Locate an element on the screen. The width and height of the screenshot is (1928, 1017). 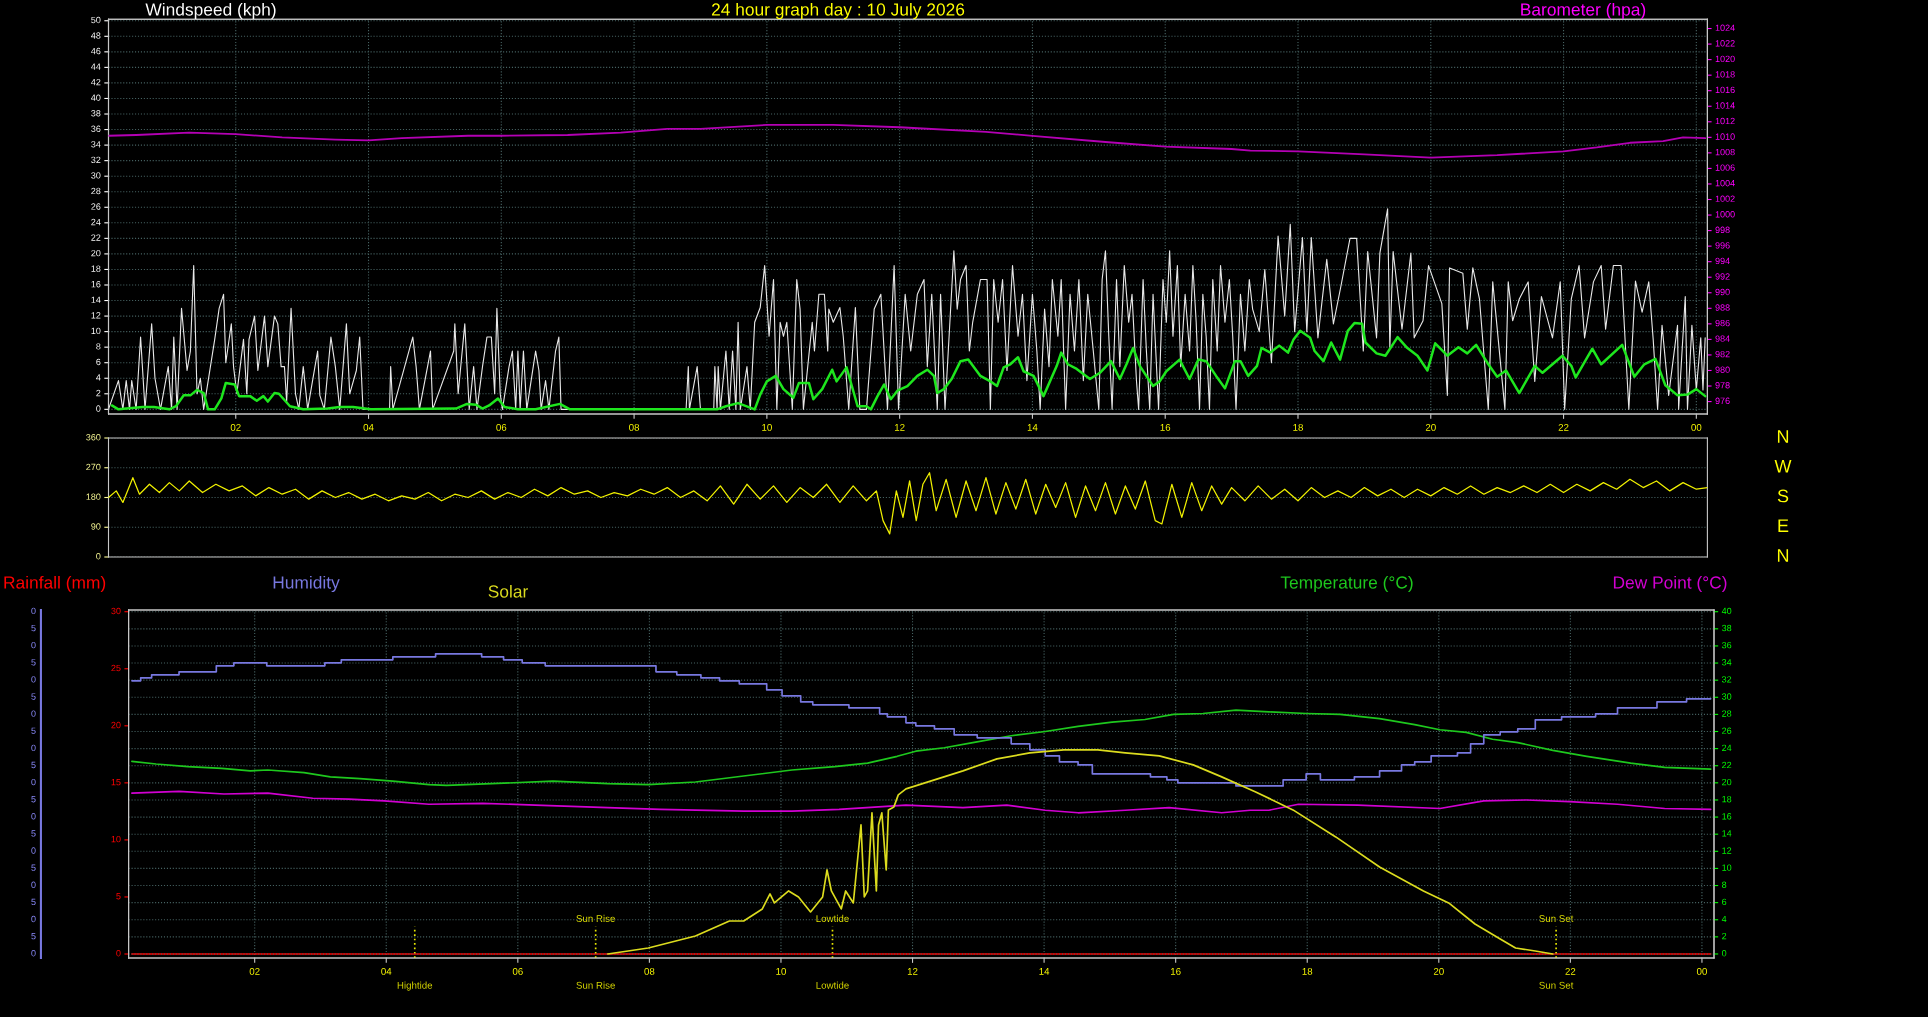
y-tick-label: 36 is located at coordinates (96, 128).